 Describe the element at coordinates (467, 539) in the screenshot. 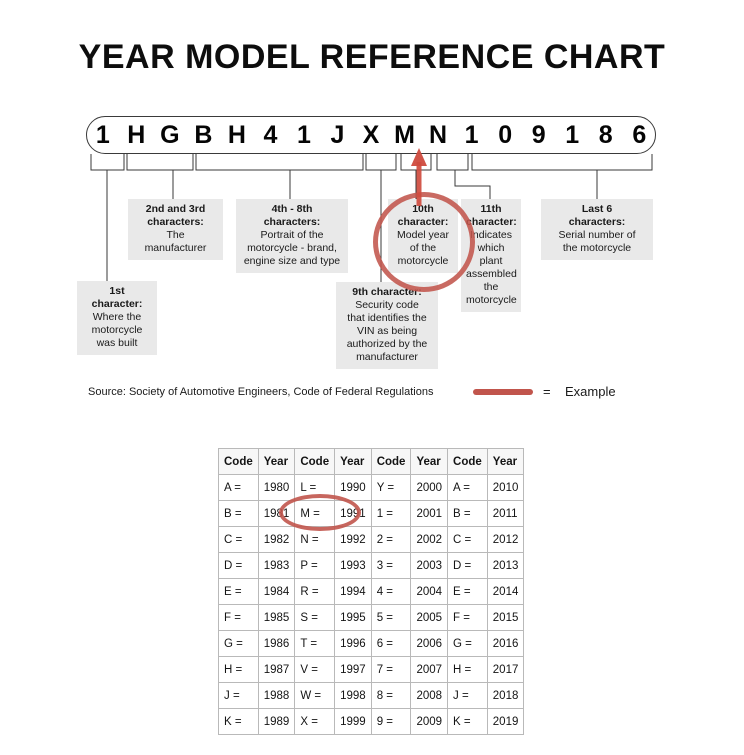

I see `cell-code-2-6: C =` at that location.